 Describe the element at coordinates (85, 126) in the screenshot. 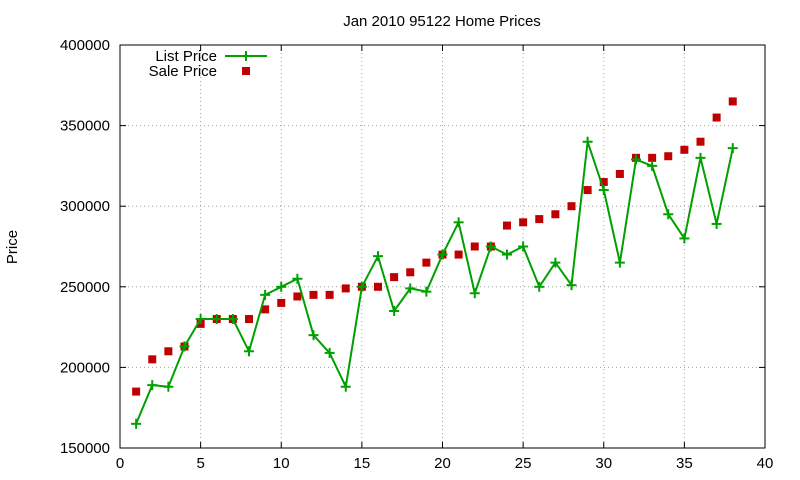

I see `y-tick-label-4: 350000` at that location.